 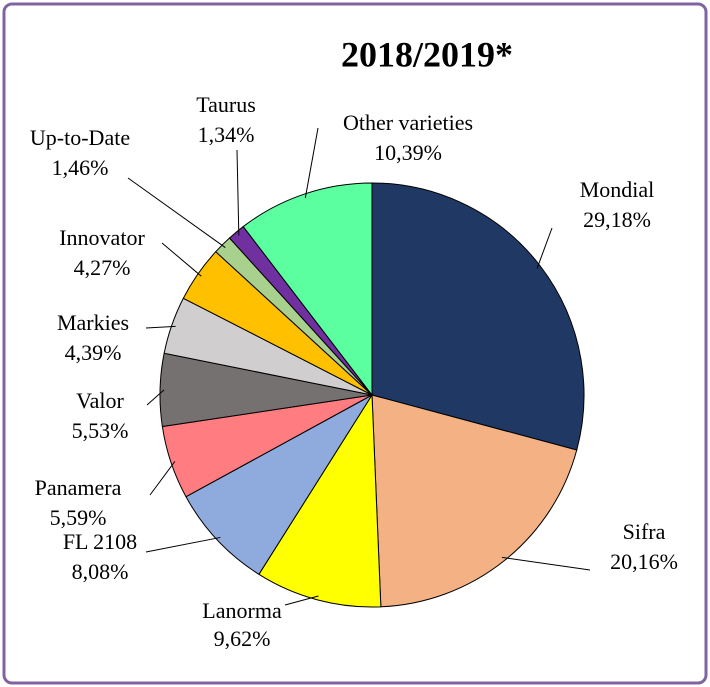 I want to click on value-label: 20,16%, so click(x=644, y=561).